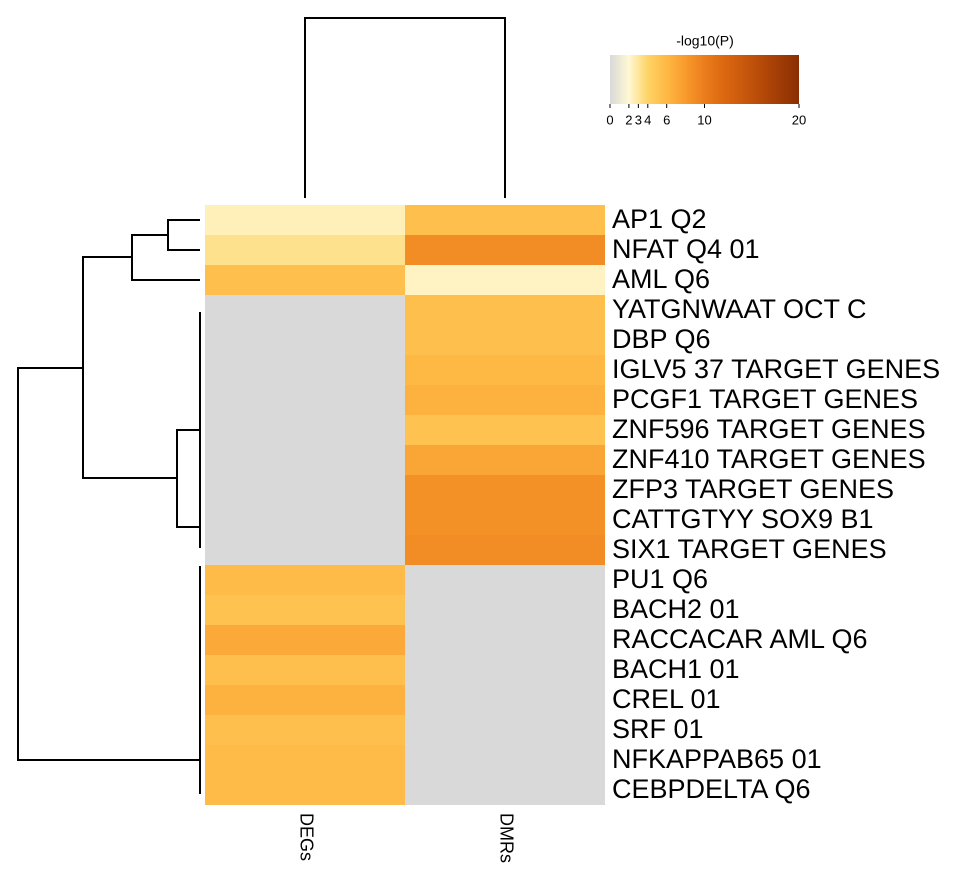  Describe the element at coordinates (704, 79) in the screenshot. I see `colorbar` at that location.